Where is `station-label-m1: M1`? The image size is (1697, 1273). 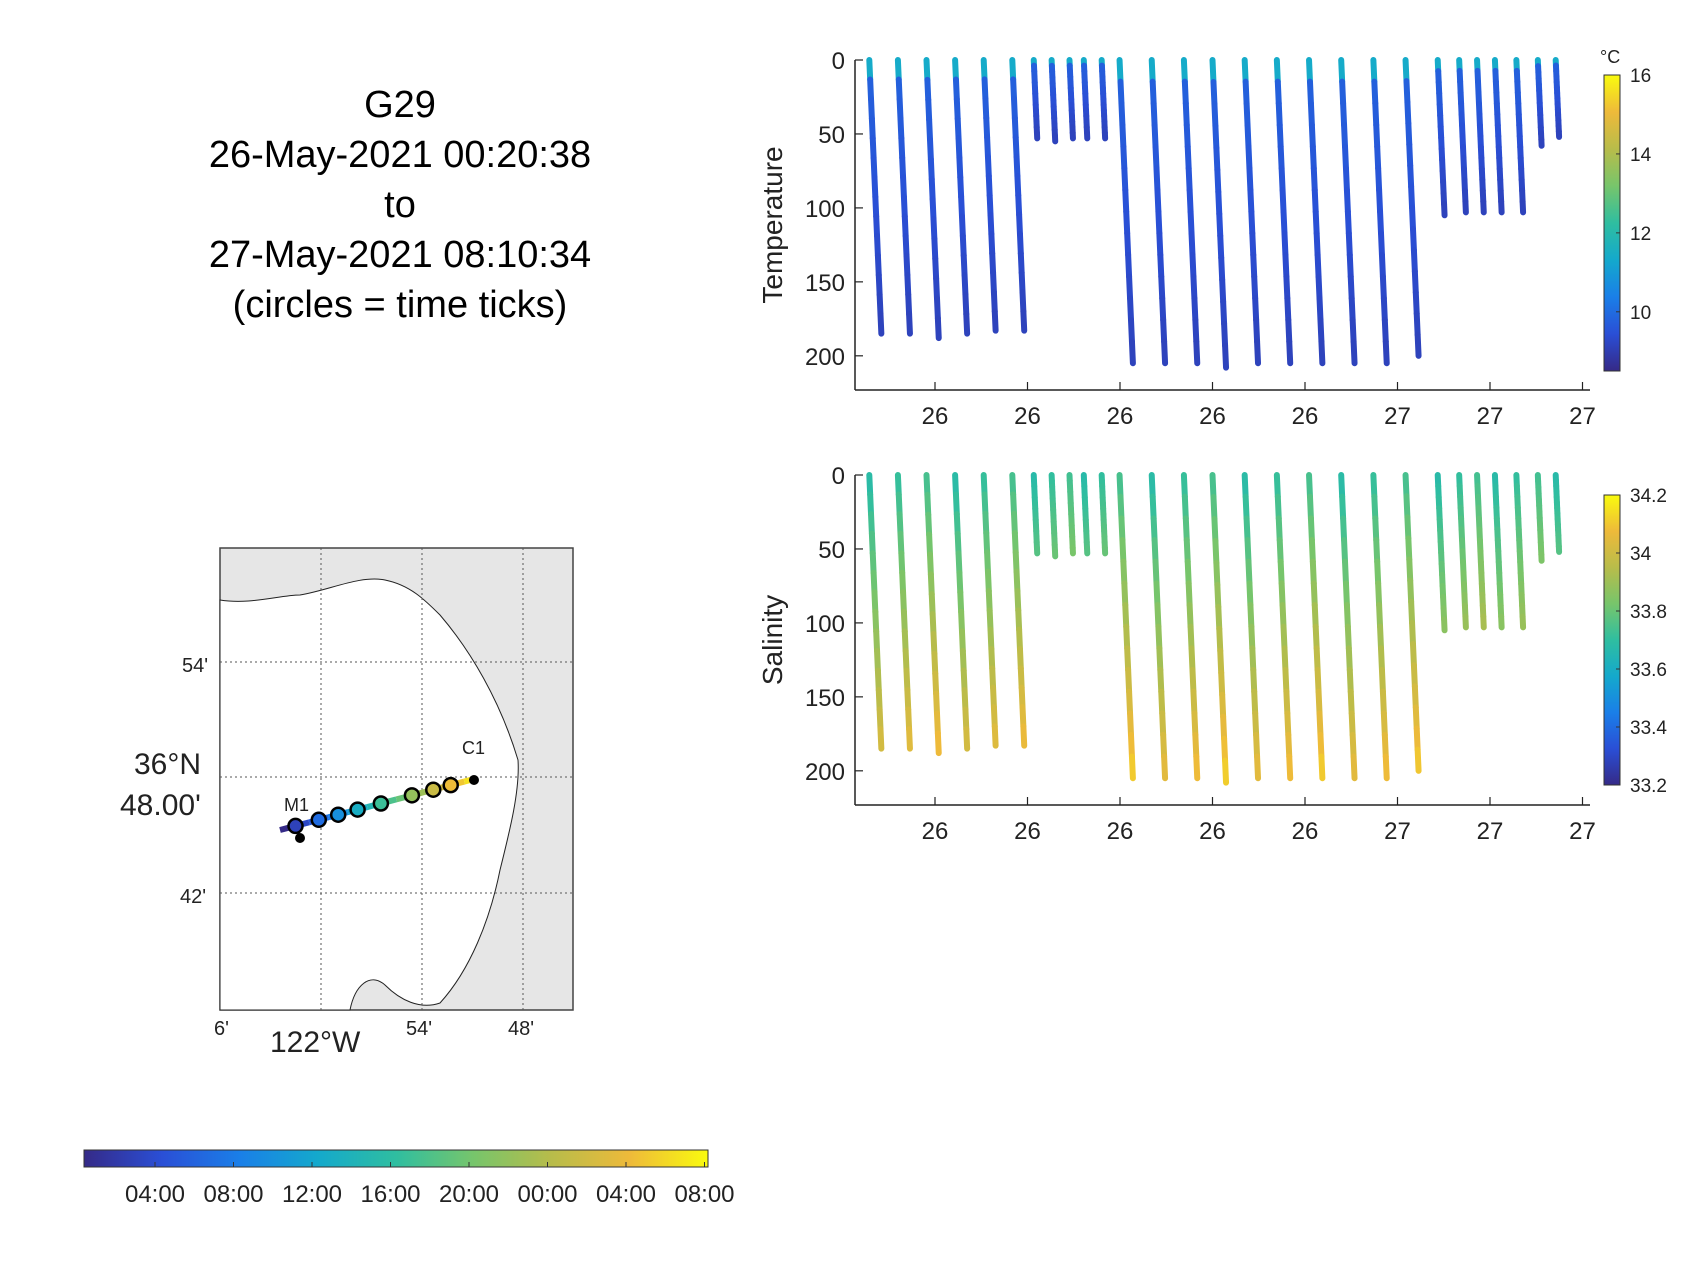 station-label-m1: M1 is located at coordinates (296, 805).